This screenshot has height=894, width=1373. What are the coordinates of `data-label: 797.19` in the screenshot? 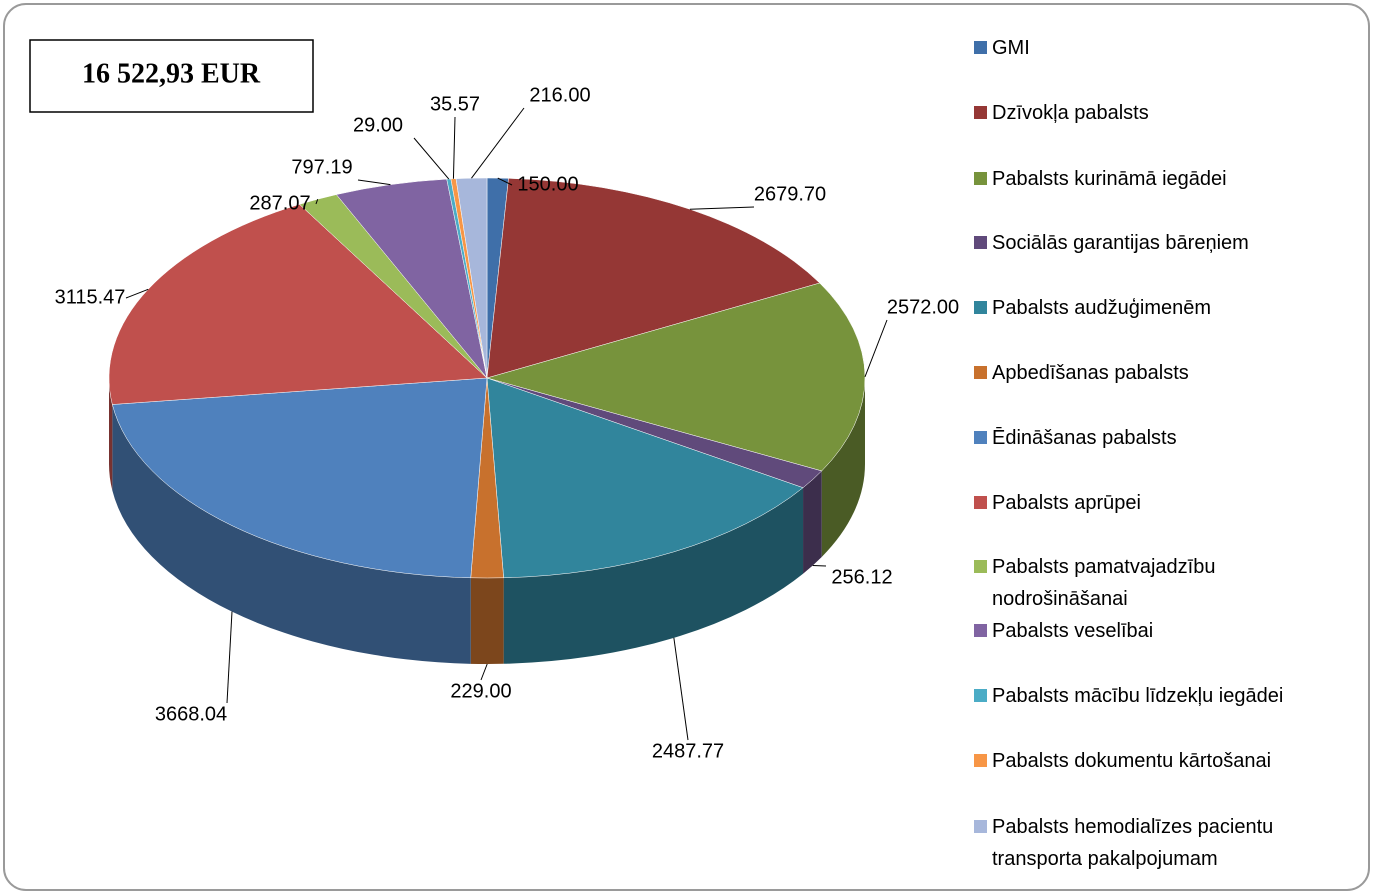 It's located at (321, 167).